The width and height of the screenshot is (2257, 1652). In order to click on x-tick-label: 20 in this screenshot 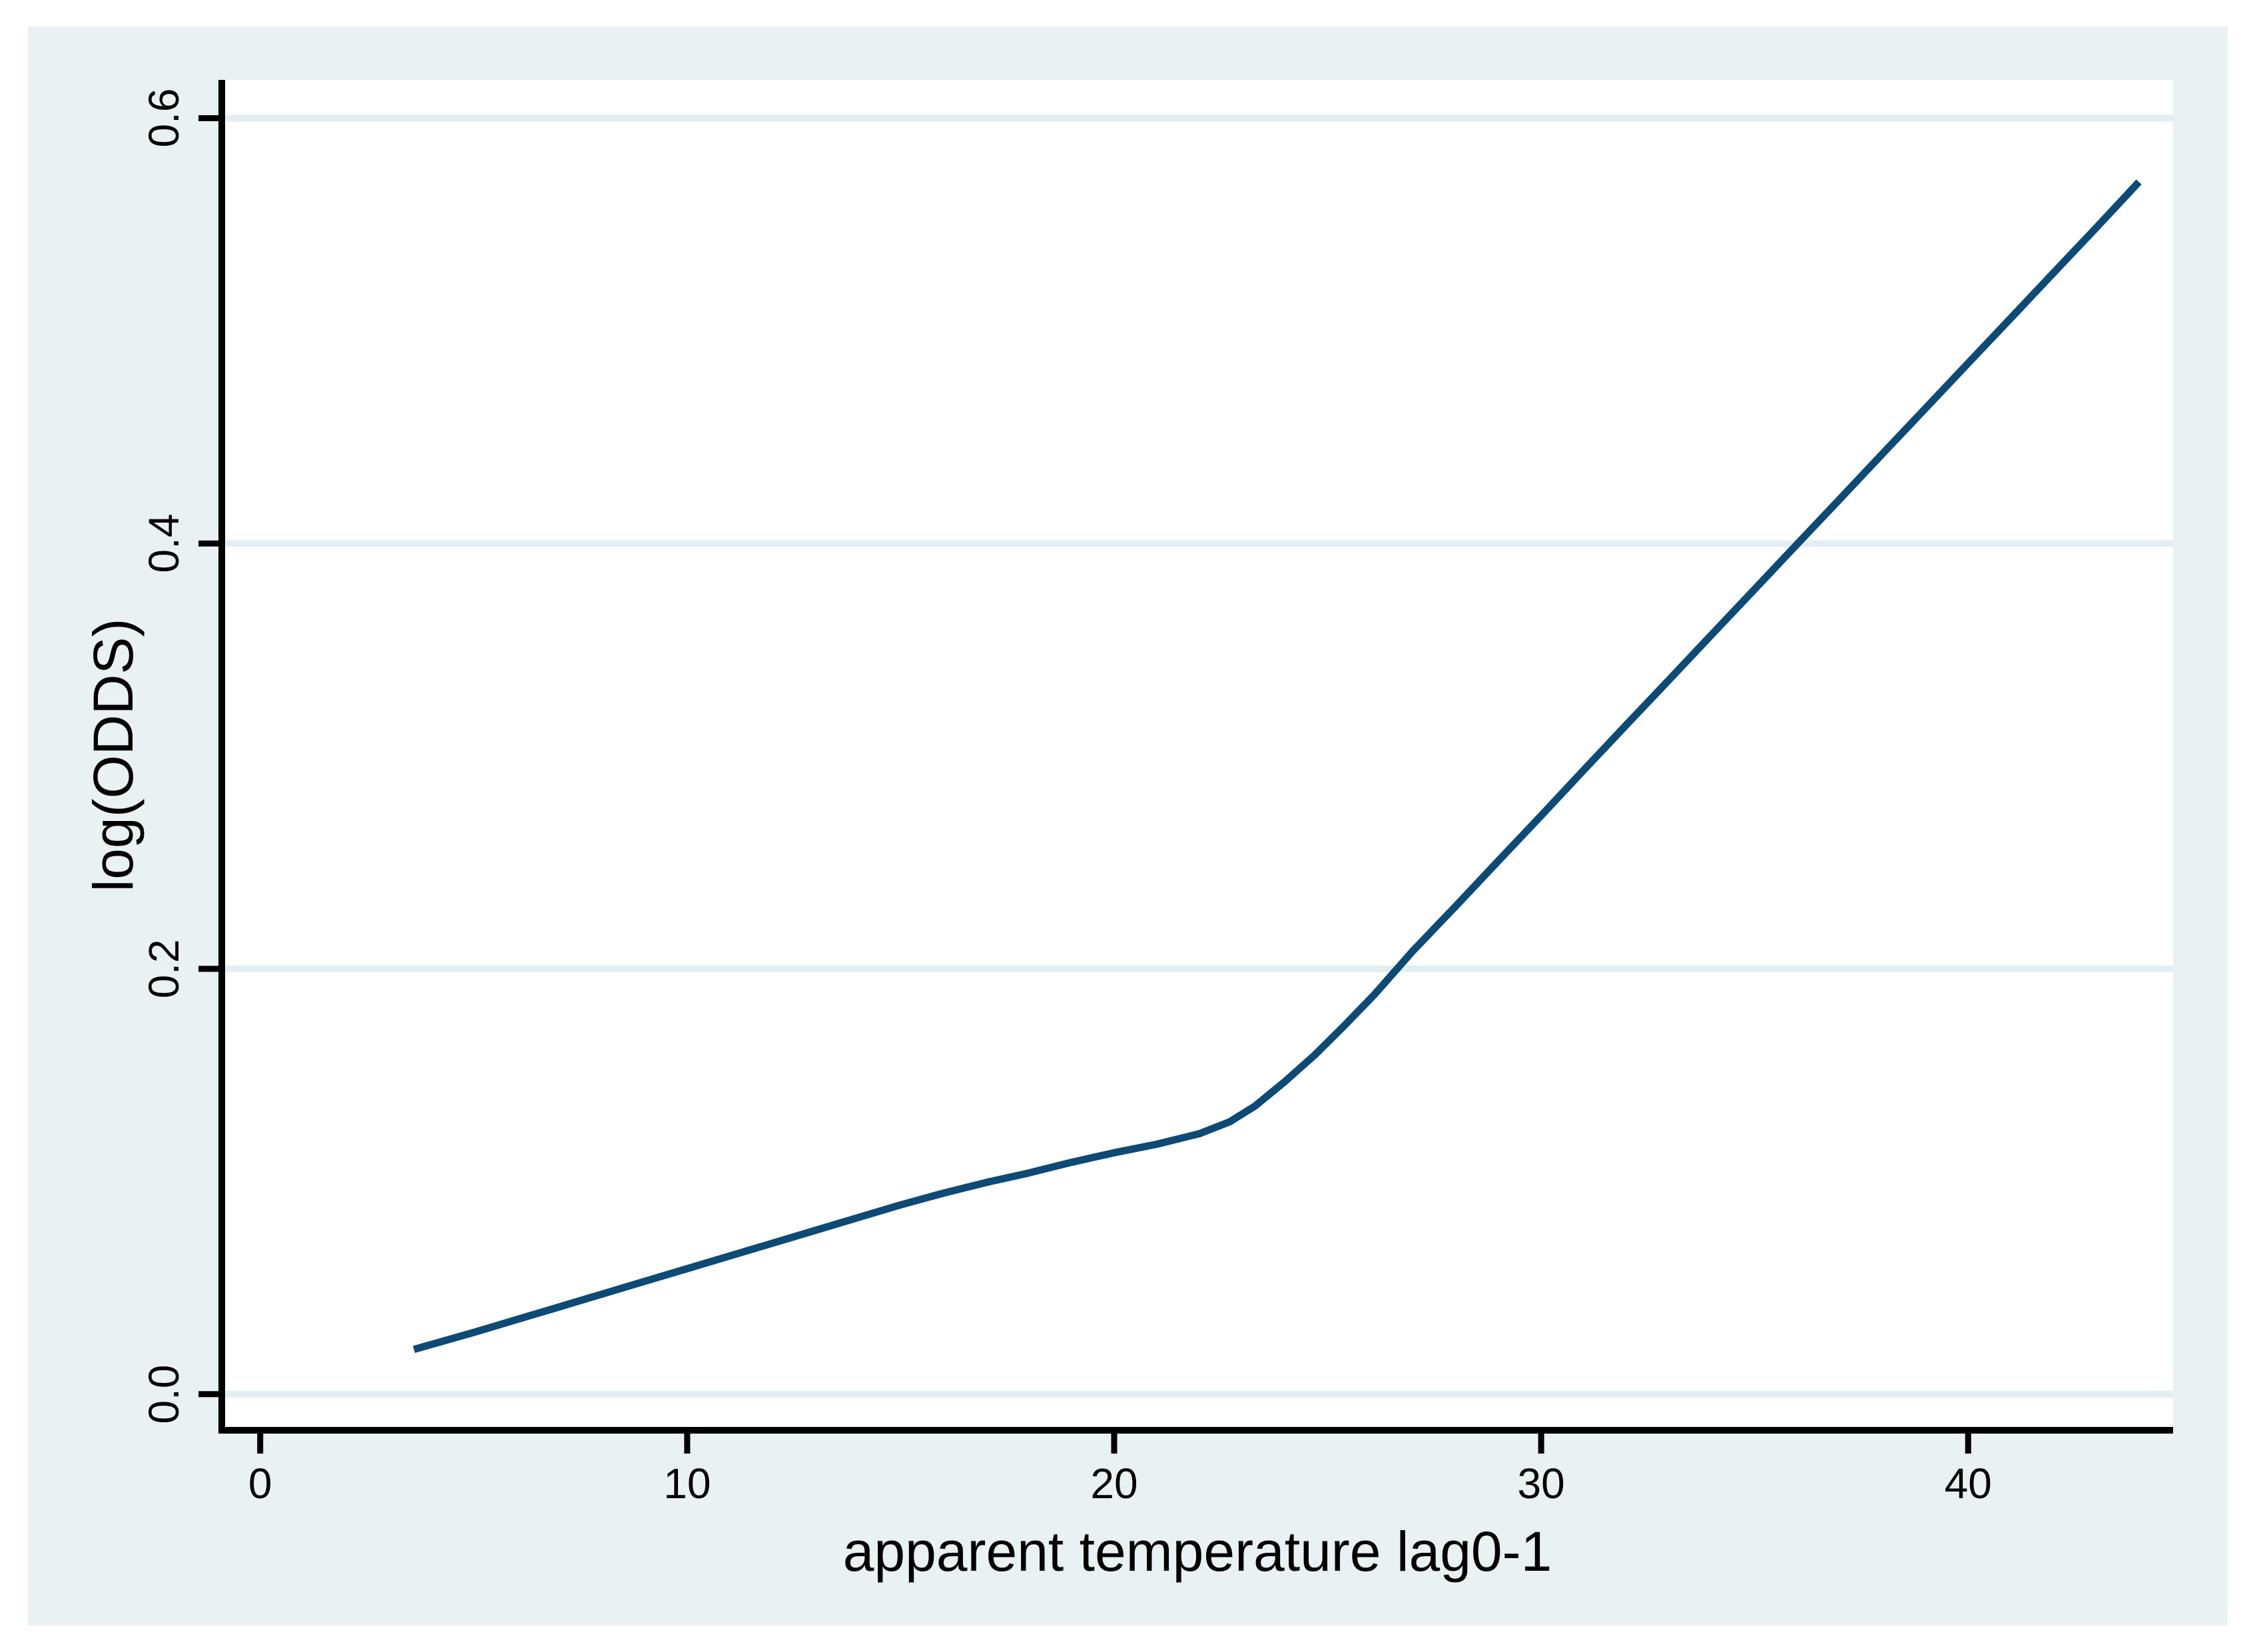, I will do `click(1114, 1484)`.